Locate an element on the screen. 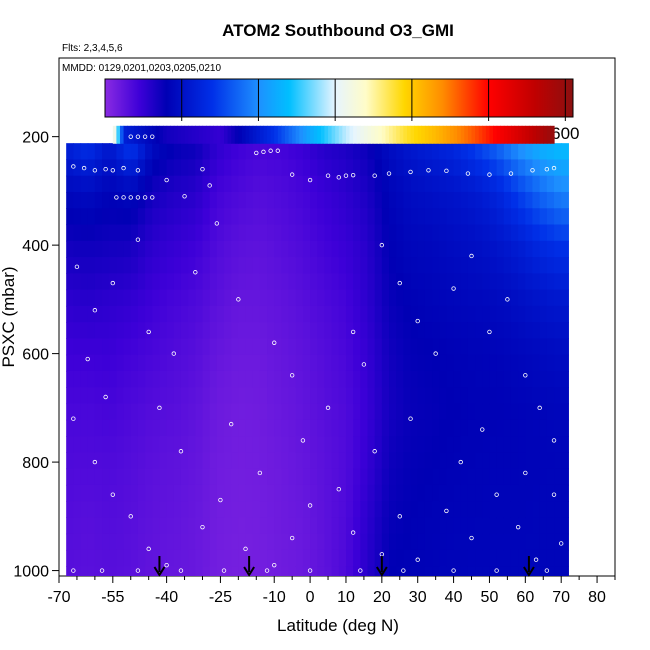 The width and height of the screenshot is (650, 650). colorbar-tick-label: 600 is located at coordinates (565, 133).